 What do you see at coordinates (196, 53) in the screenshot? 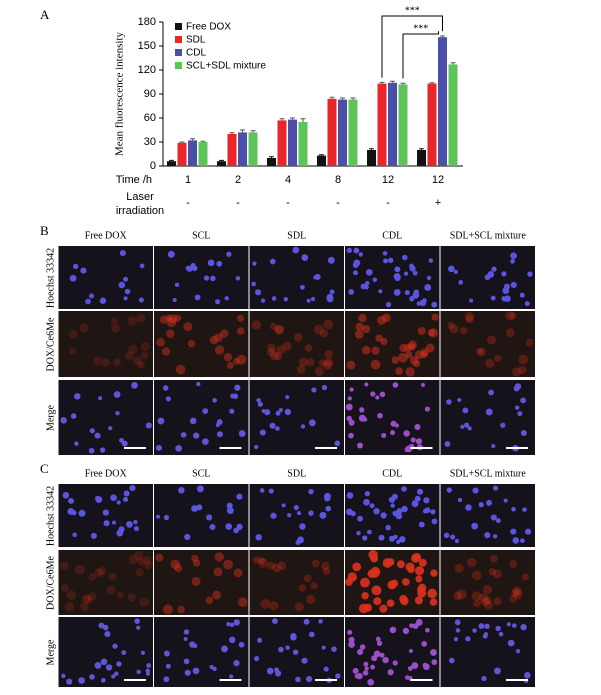
I see `legend-label: CDL` at bounding box center [196, 53].